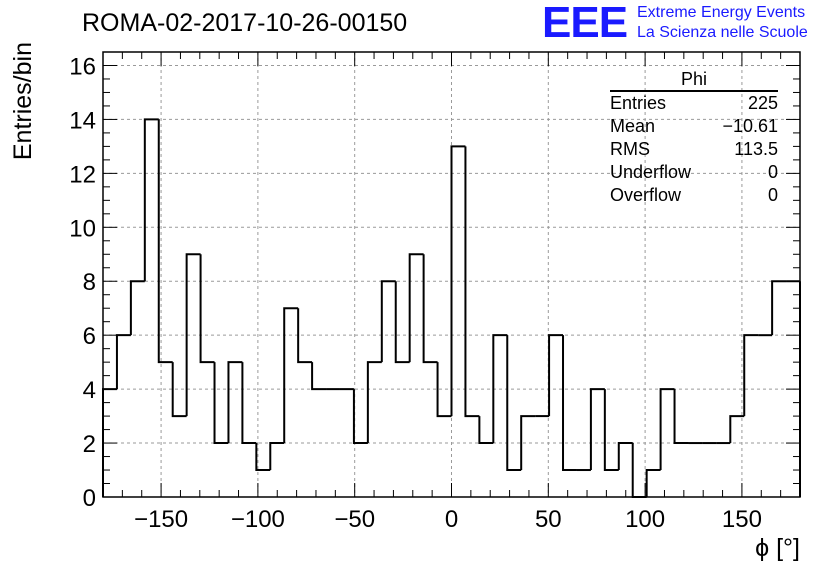 This screenshot has height=572, width=836. What do you see at coordinates (245, 23) in the screenshot?
I see `run-title: ROMA-02-2017-10-26-00150` at bounding box center [245, 23].